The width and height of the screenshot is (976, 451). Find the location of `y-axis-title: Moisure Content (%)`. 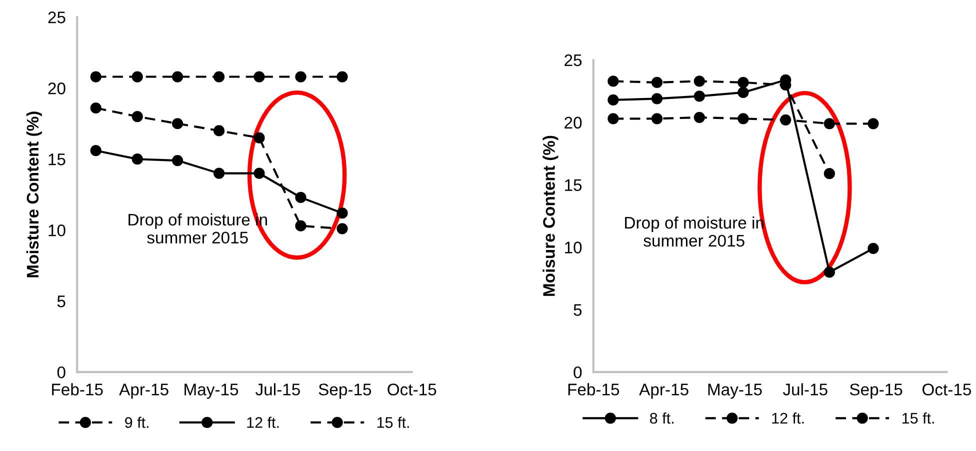

y-axis-title: Moisure Content (%) is located at coordinates (550, 216).